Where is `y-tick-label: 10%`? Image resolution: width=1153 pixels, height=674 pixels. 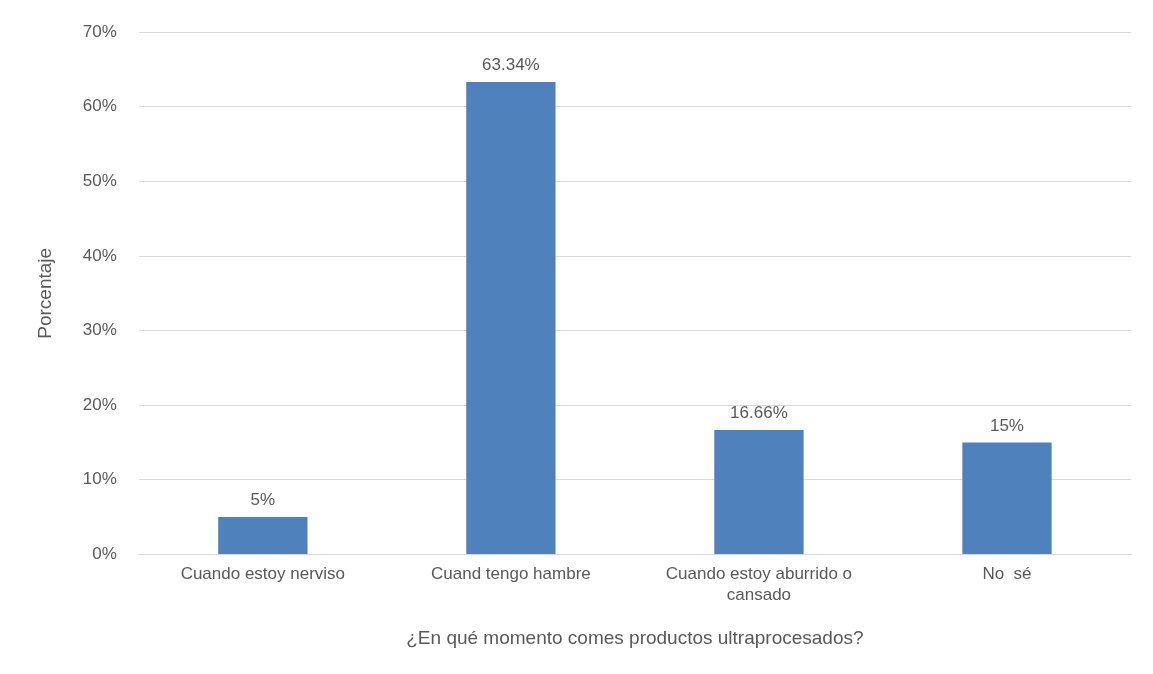 y-tick-label: 10% is located at coordinates (99, 479).